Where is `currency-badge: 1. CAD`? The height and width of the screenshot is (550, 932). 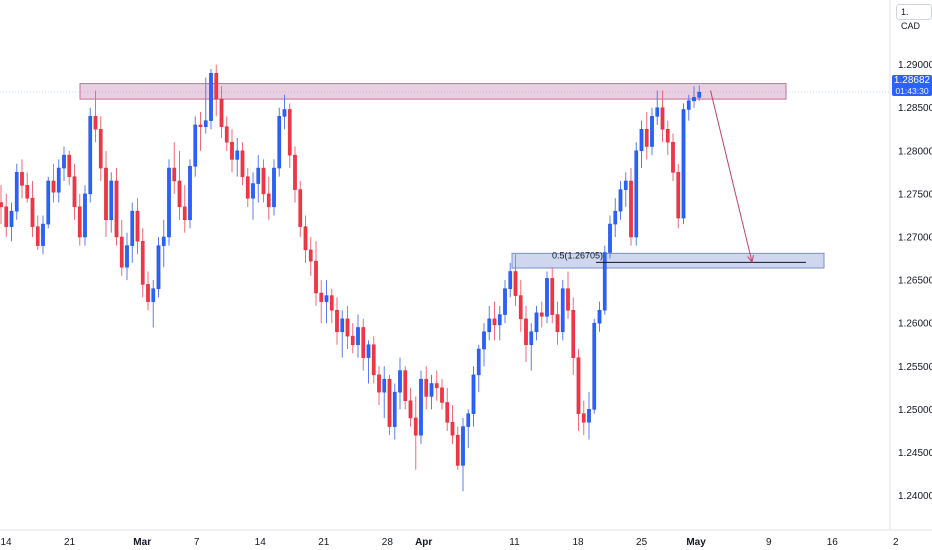
currency-badge: 1. CAD is located at coordinates (914, 17).